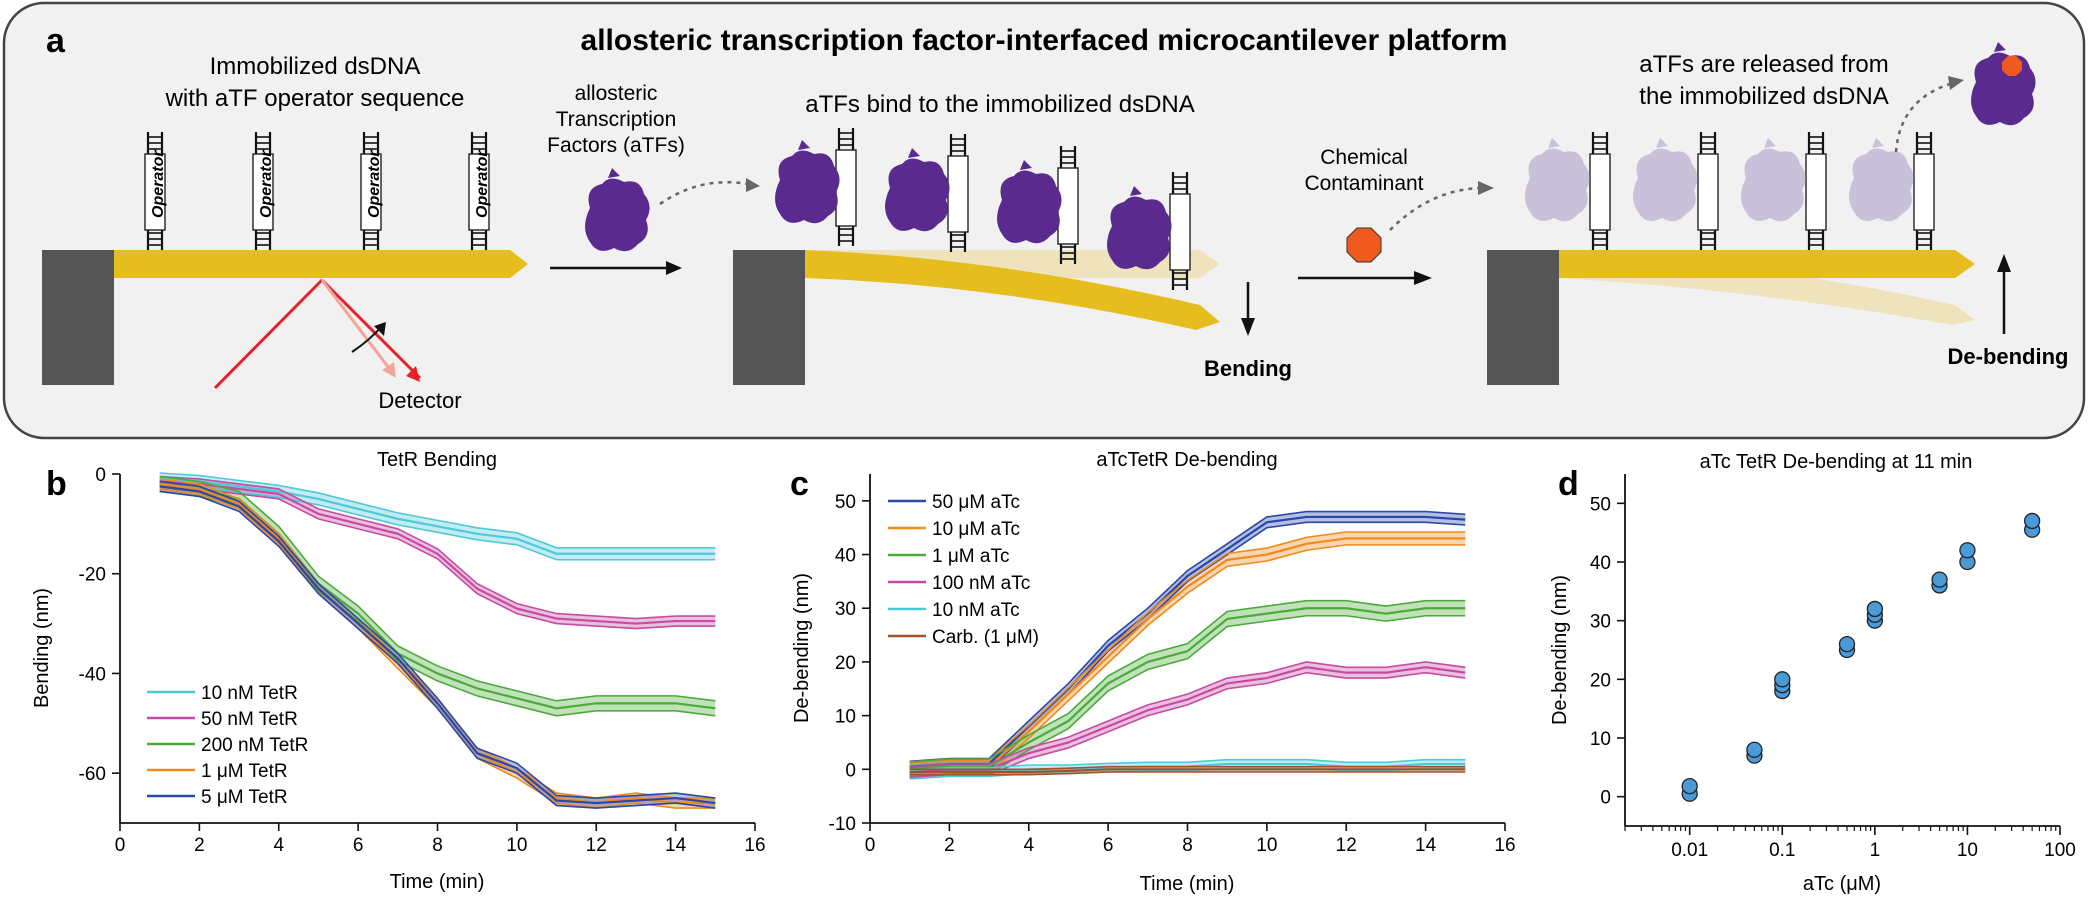  What do you see at coordinates (413, 374) in the screenshot?
I see `laser-arrowhead` at bounding box center [413, 374].